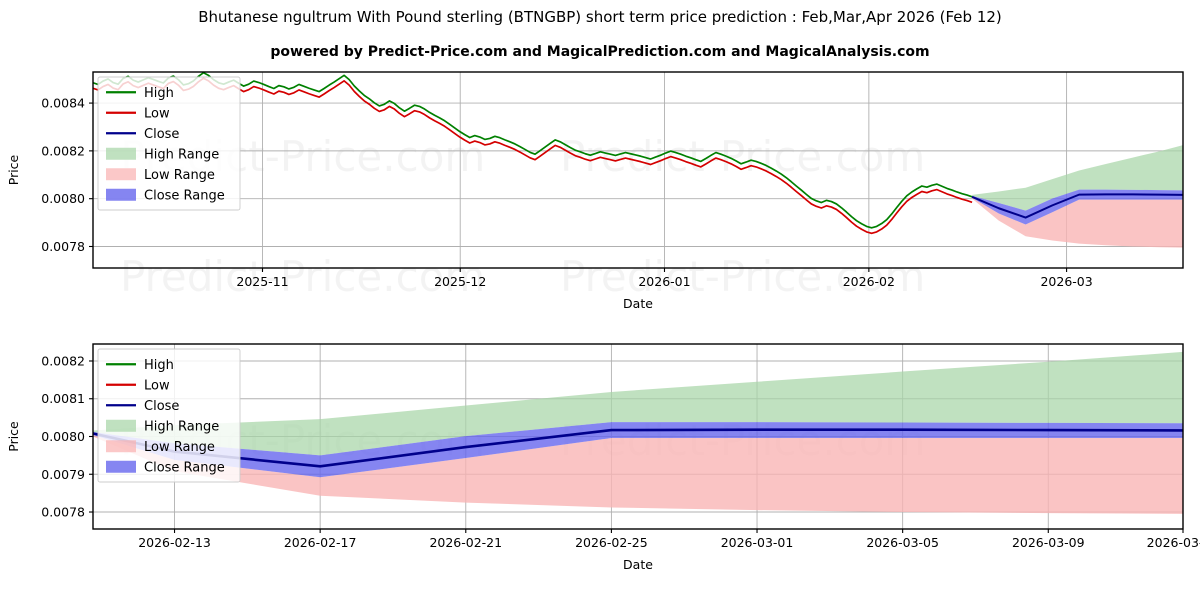 The height and width of the screenshot is (600, 1200). Describe the element at coordinates (1173, 542) in the screenshot. I see `x-tick-label: 2026-03-13` at that location.